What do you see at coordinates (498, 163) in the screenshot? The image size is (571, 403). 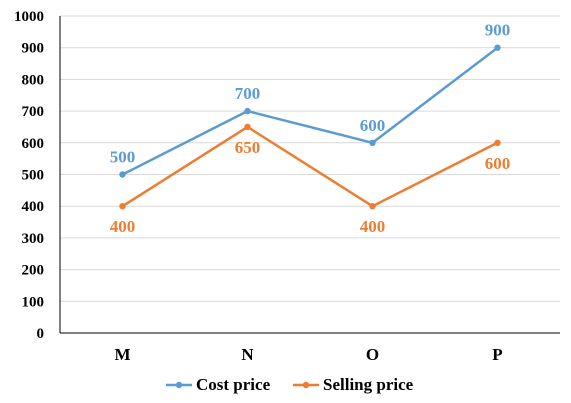 I see `selling-price-data-label: 600` at bounding box center [498, 163].